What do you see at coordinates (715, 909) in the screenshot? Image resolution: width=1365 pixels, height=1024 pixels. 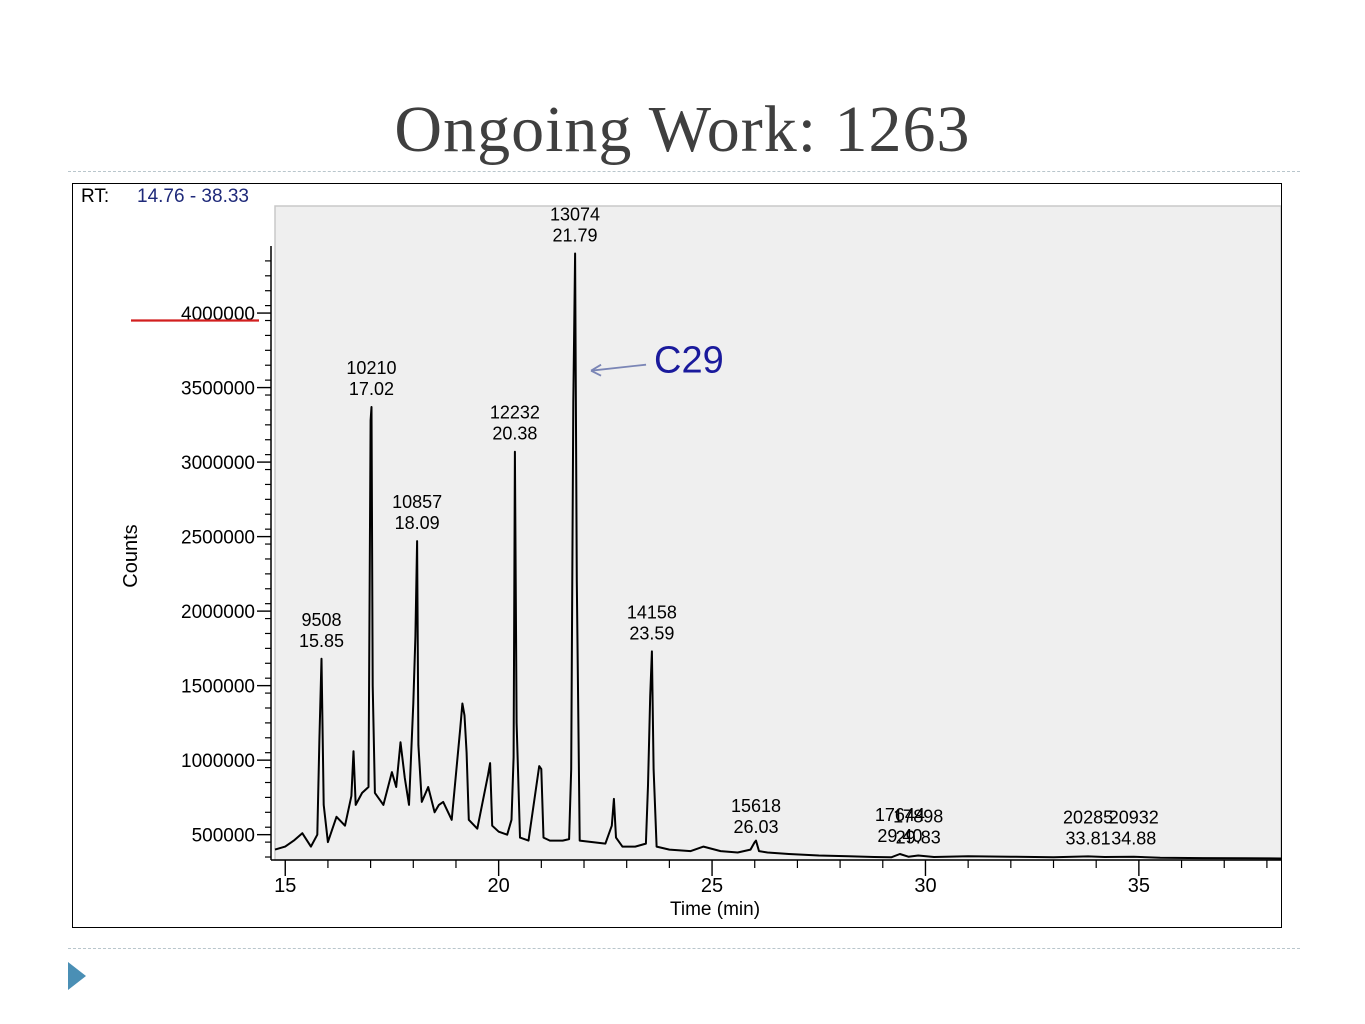 I see `x-axis-label: Time (min)` at bounding box center [715, 909].